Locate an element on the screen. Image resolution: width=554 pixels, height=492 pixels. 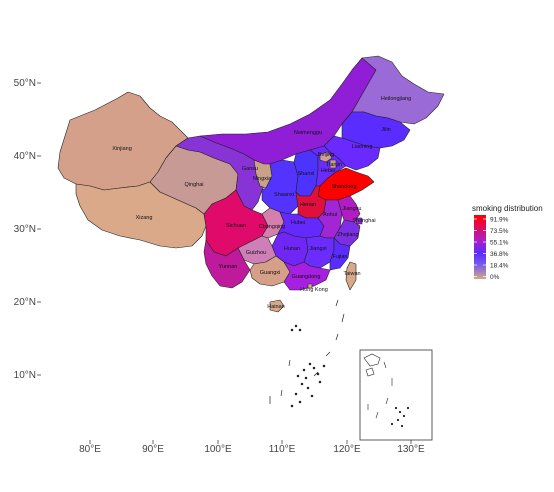
province-tianjin is located at coordinates (333, 164).